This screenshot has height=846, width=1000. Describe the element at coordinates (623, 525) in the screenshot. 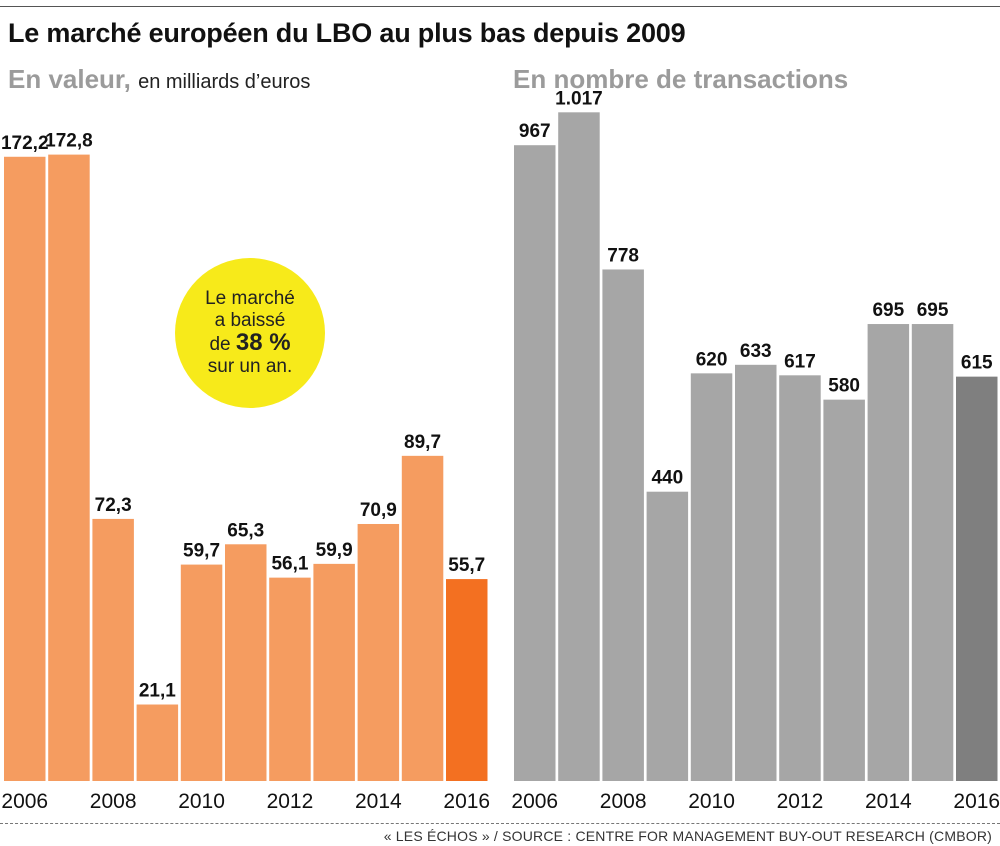

I see `count-bar-2008` at that location.